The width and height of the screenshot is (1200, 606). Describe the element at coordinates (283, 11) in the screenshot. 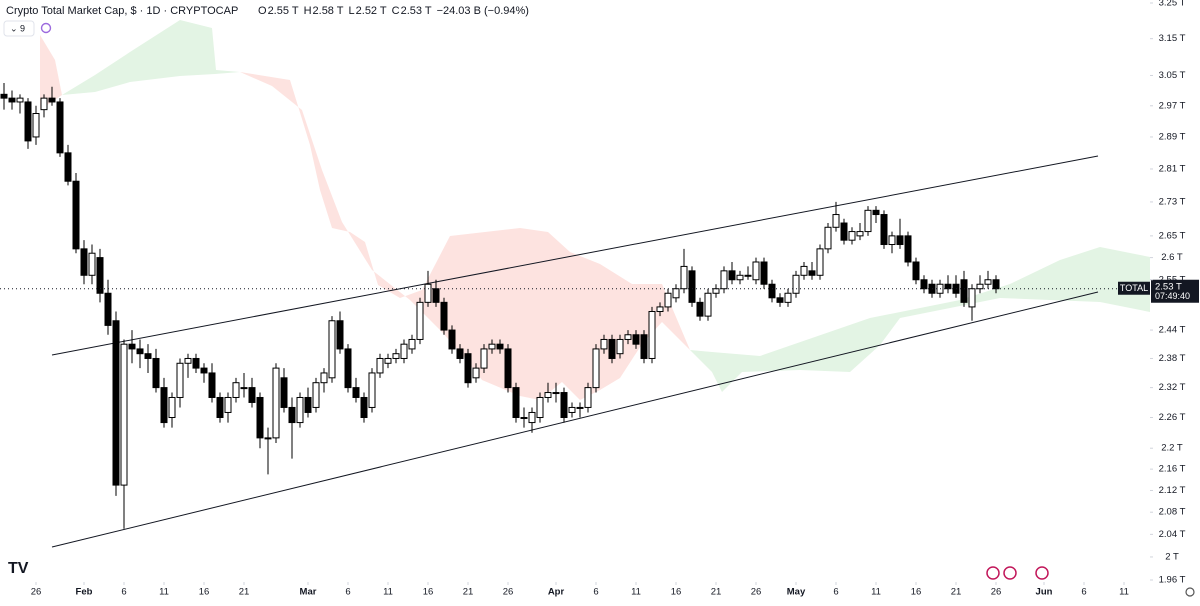

I see `legend-value: 2.55 T` at that location.